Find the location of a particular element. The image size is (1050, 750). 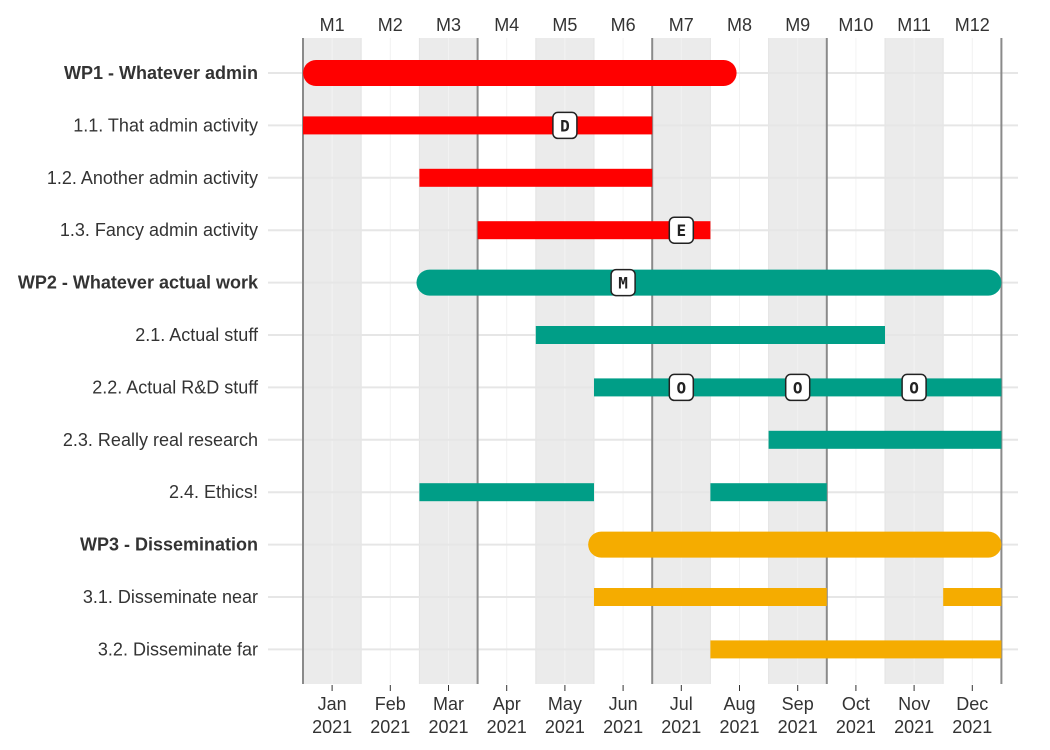

milestone-label: E is located at coordinates (681, 230).